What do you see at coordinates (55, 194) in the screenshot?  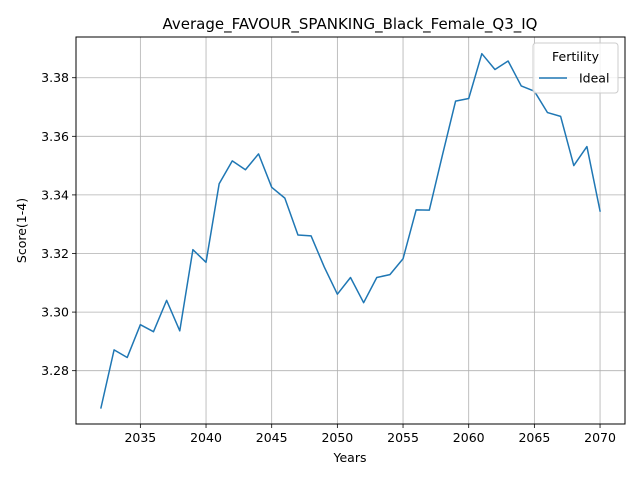 I see `y-tick-label: 3.34` at bounding box center [55, 194].